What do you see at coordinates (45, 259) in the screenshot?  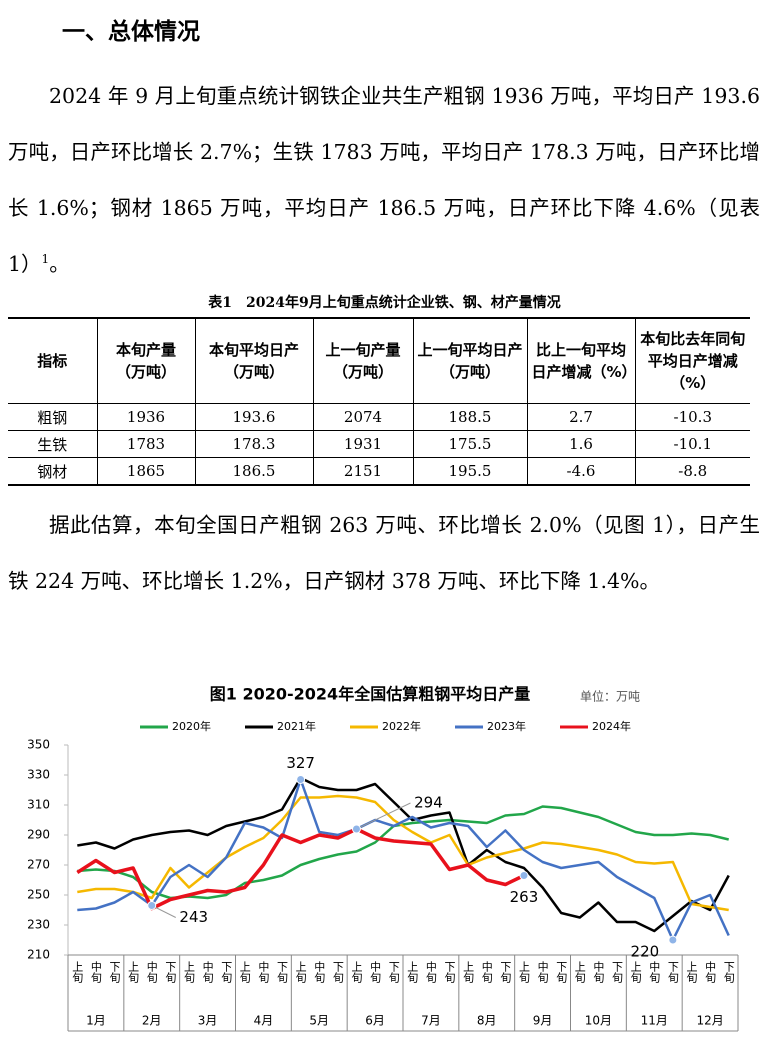 I see `footnote-ref: 1` at bounding box center [45, 259].